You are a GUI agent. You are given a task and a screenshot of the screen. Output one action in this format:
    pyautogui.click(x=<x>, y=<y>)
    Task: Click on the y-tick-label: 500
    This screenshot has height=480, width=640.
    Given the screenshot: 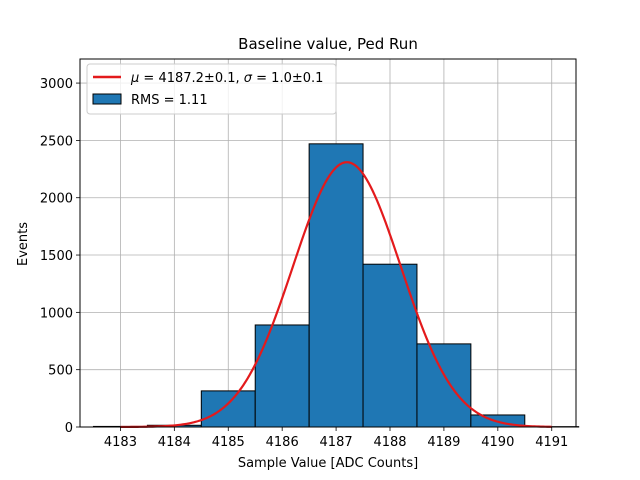 What is the action you would take?
    pyautogui.click(x=60, y=371)
    